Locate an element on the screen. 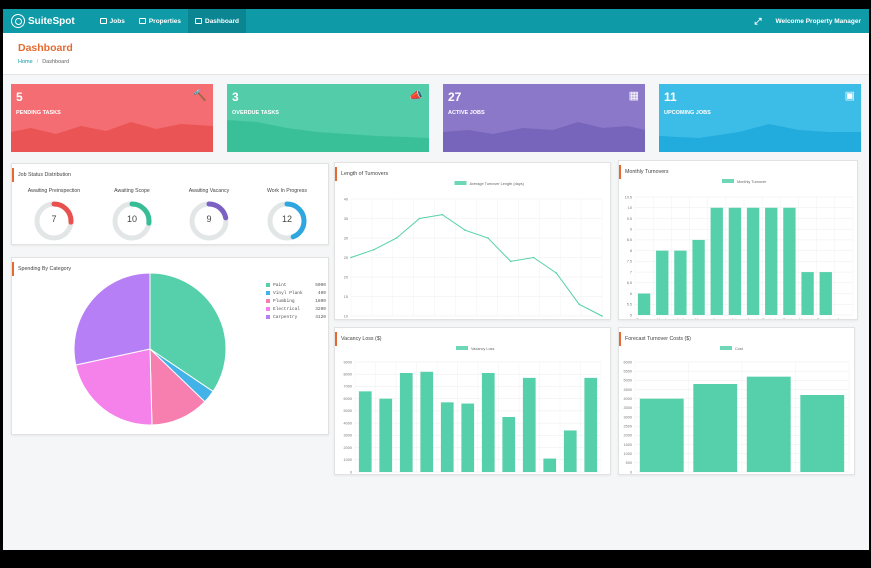 Image resolution: width=871 pixels, height=568 pixels. kpi-pending-tasks: 5 PENDING TASKS 🔨 is located at coordinates (112, 118).